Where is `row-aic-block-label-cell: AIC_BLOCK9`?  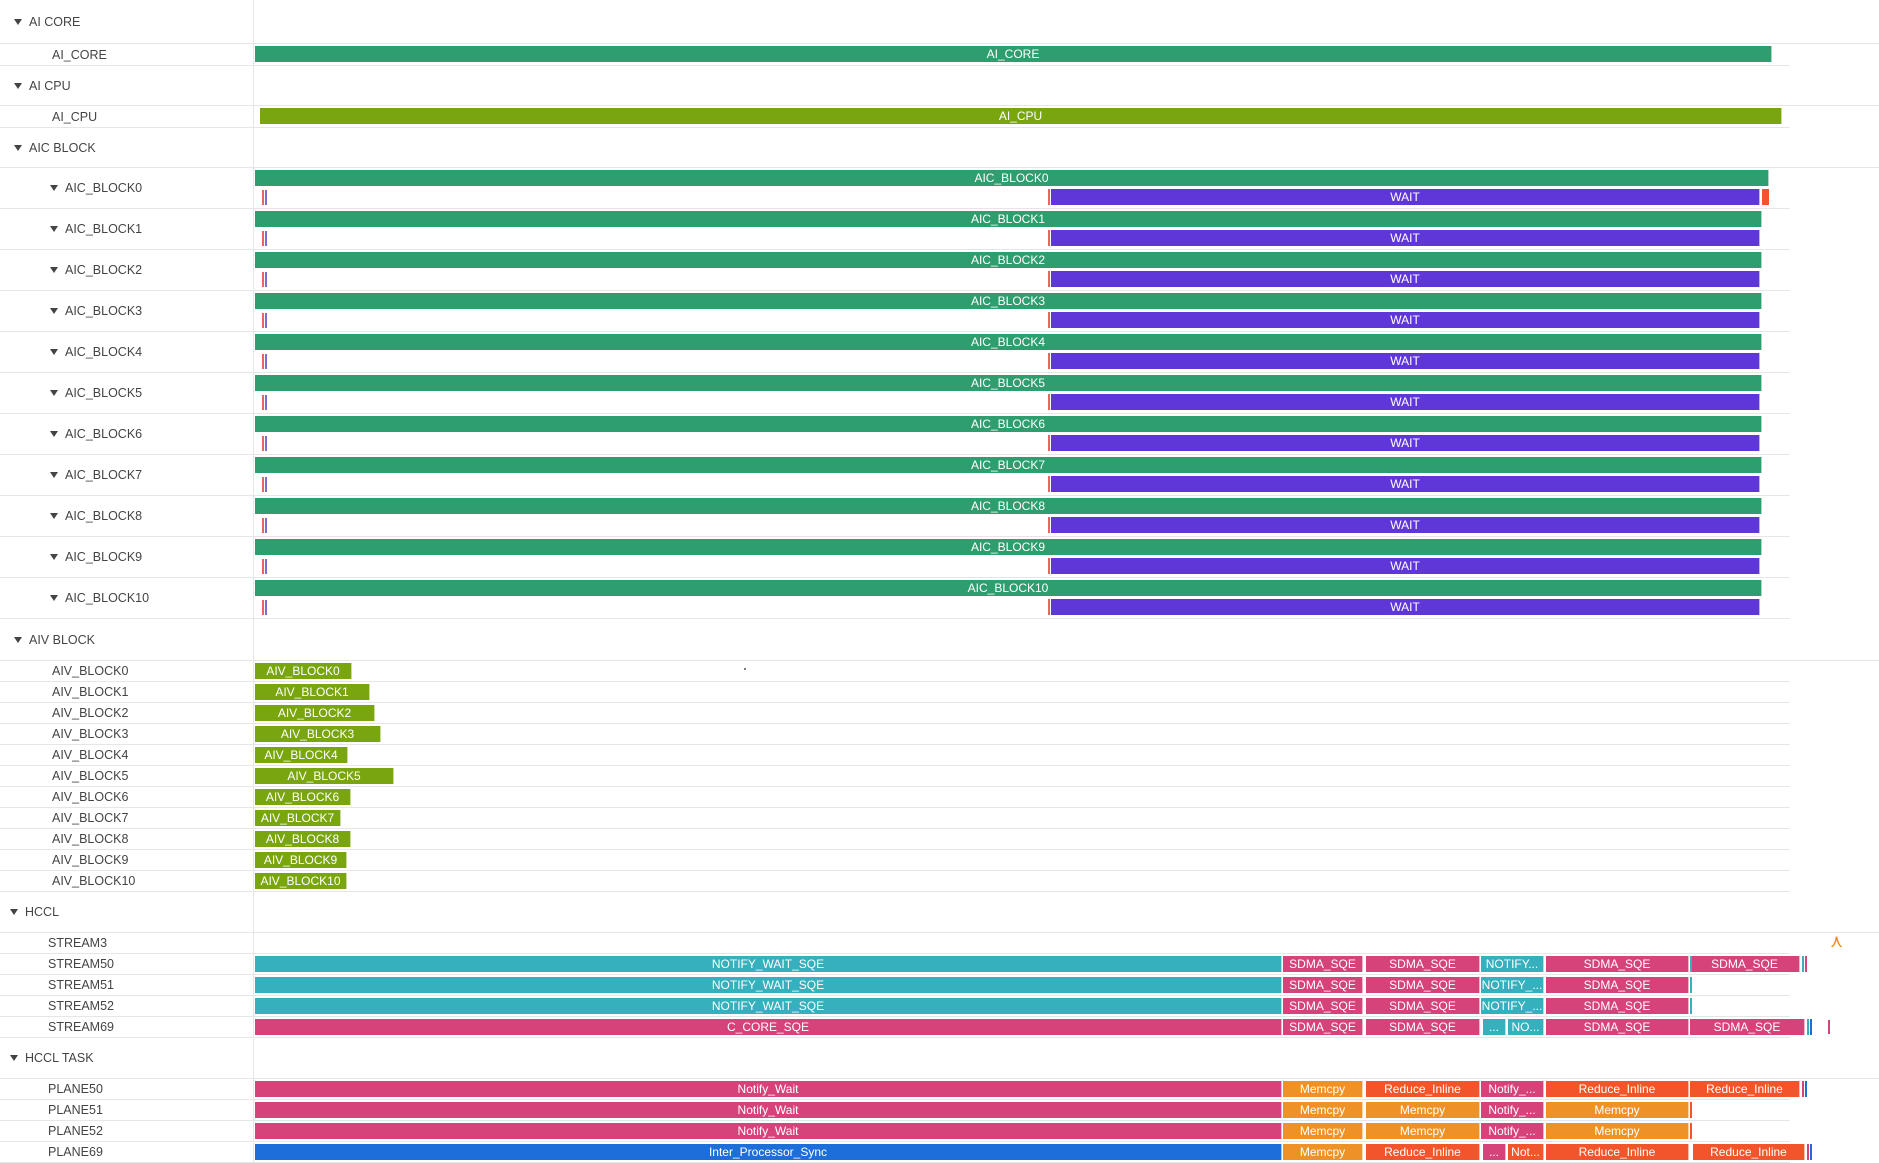
row-aic-block-label-cell: AIC_BLOCK9 is located at coordinates (127, 557).